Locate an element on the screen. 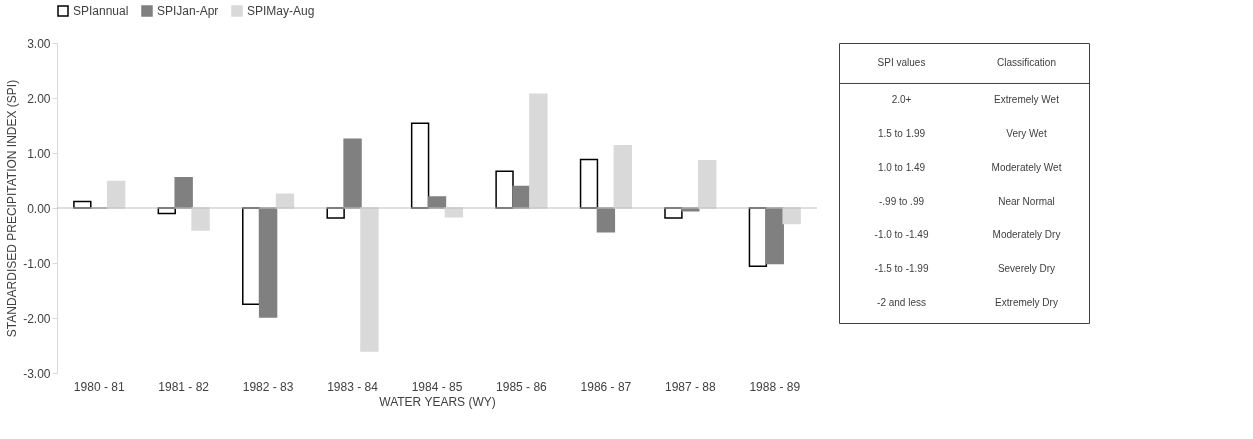  text: Severely Dry is located at coordinates (1026, 269).